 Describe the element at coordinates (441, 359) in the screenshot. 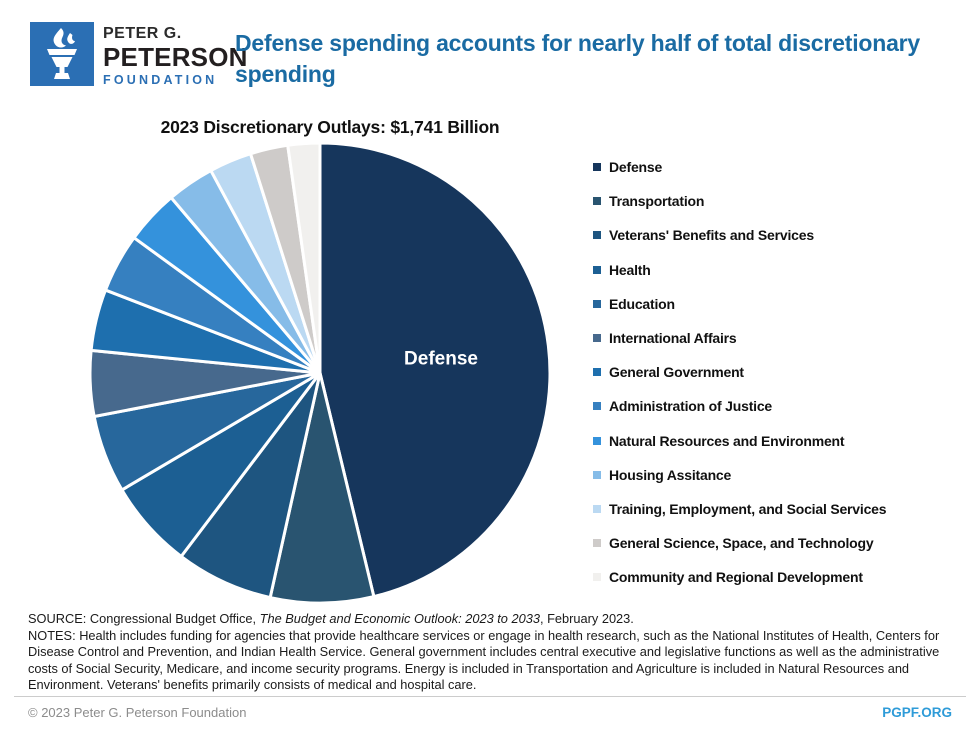

I see `defense-slice-label: Defense` at that location.